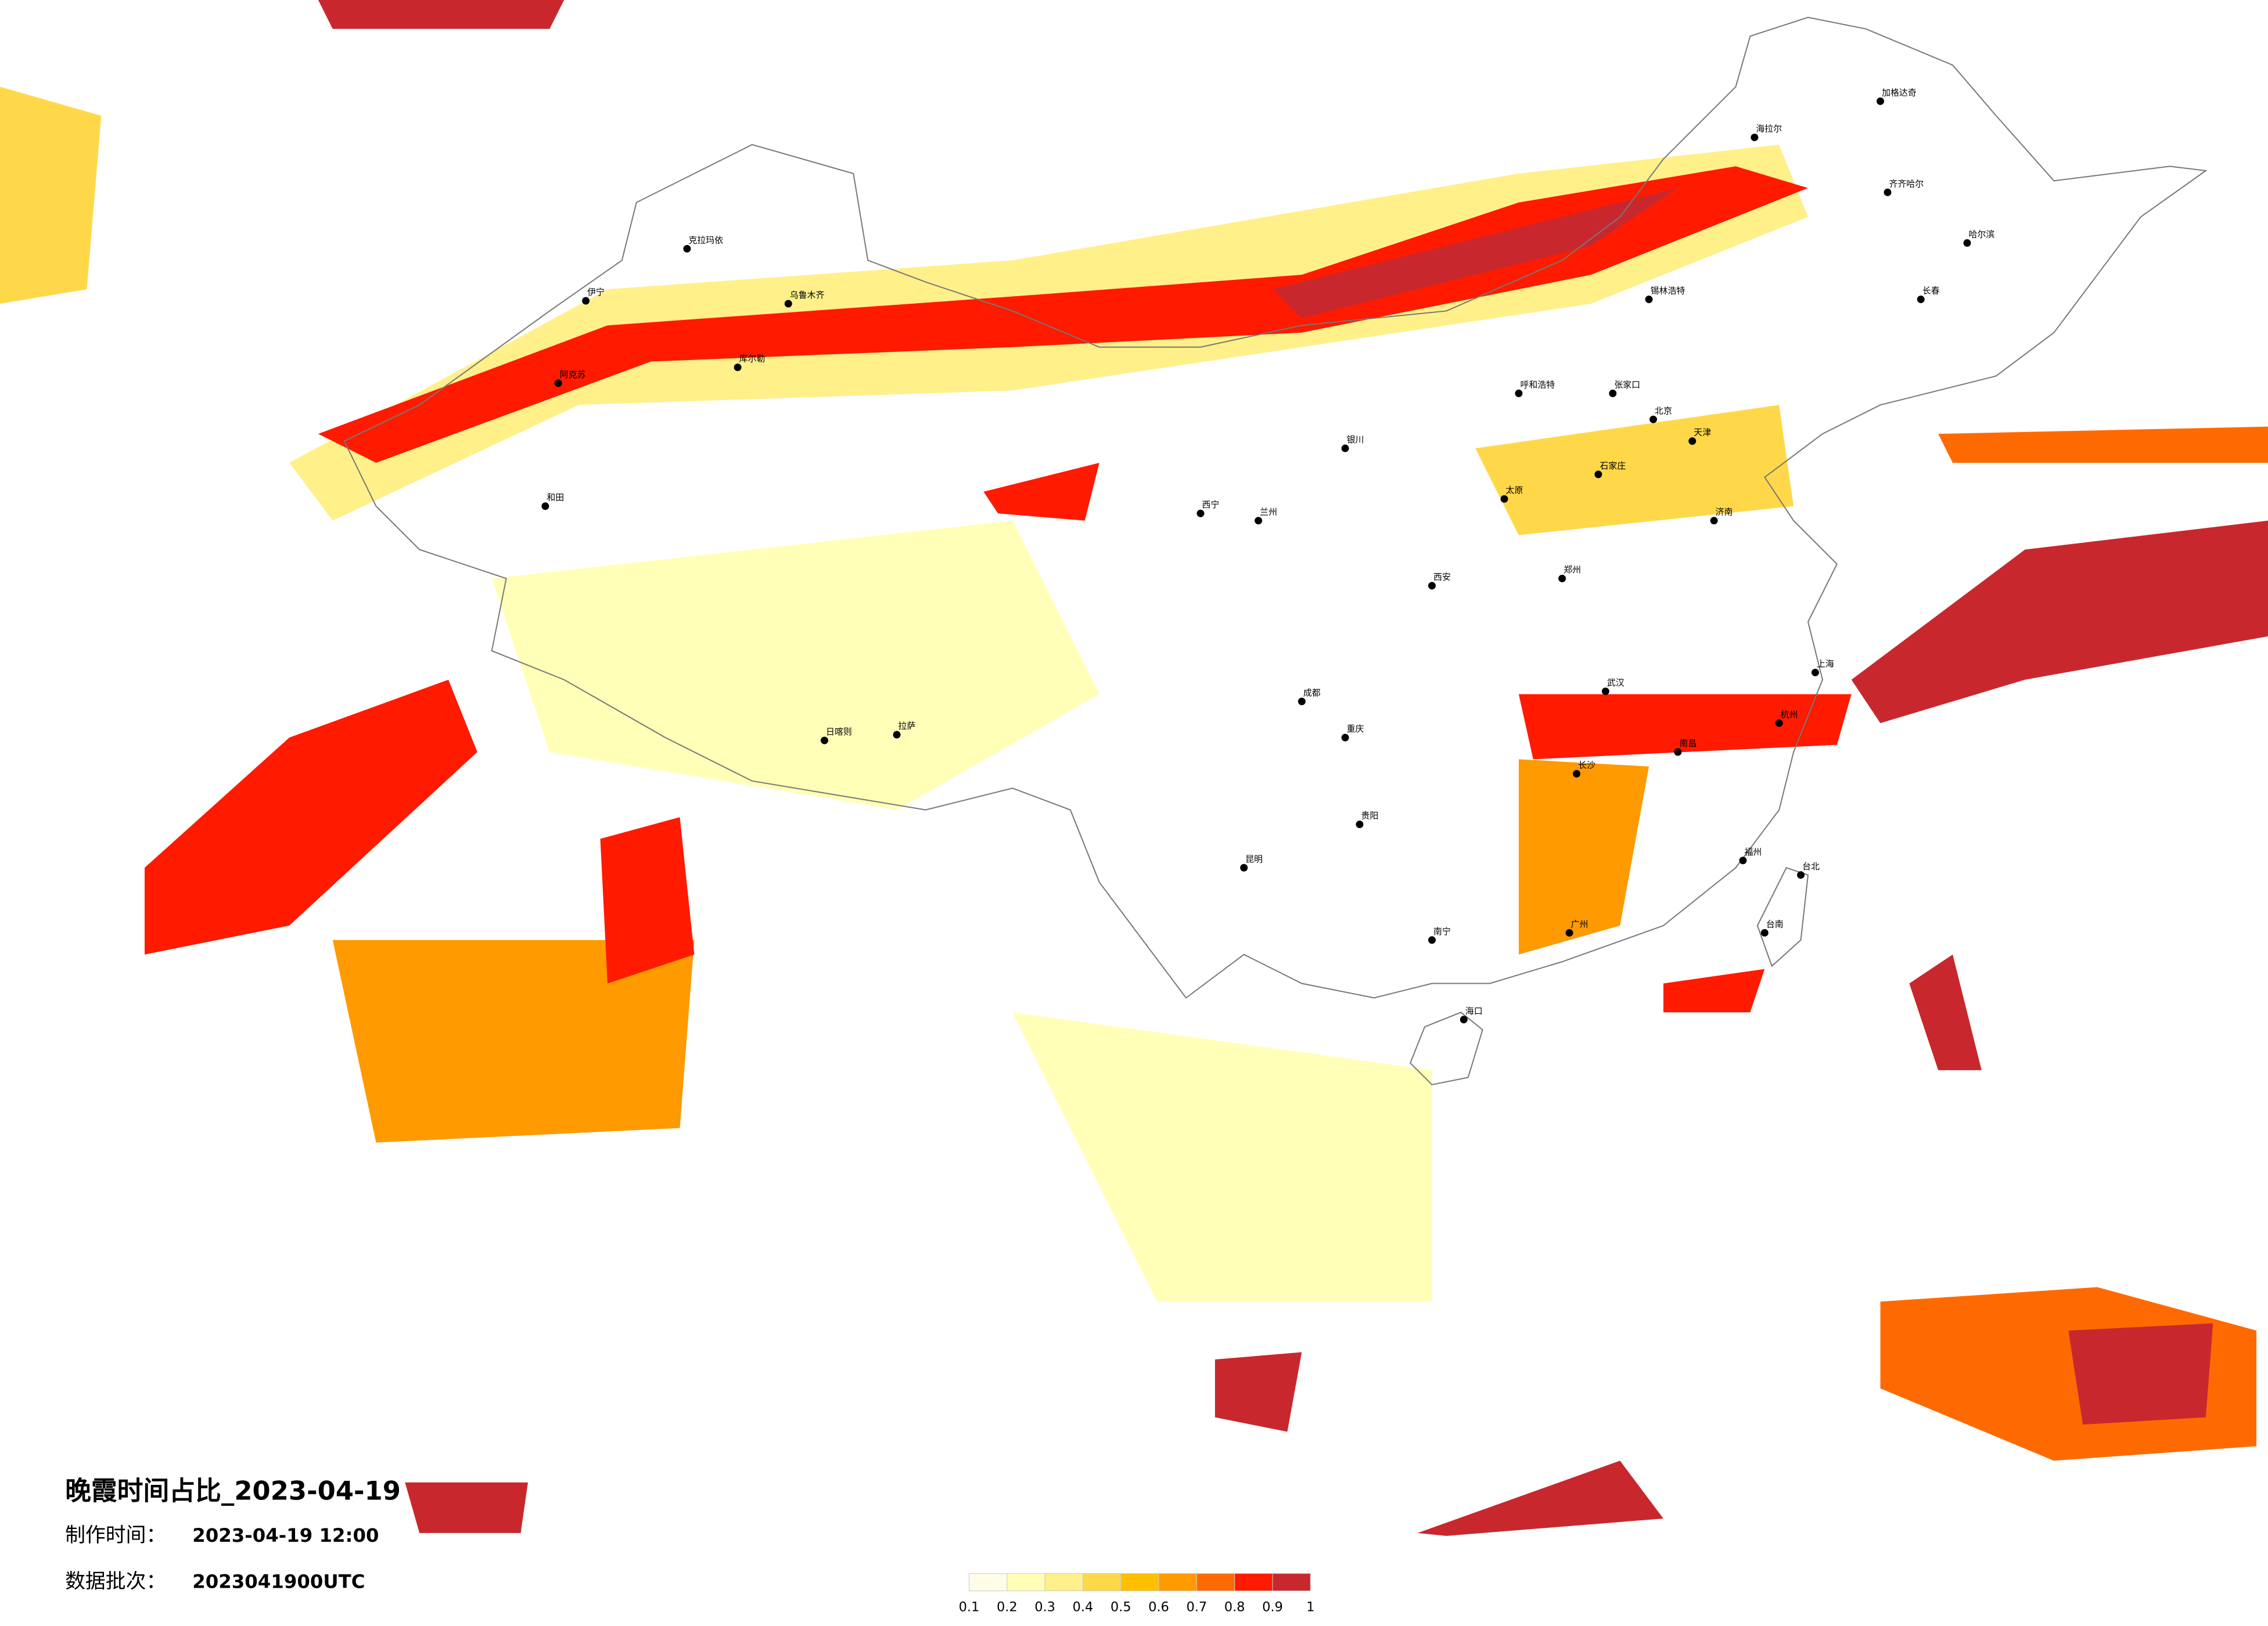 Image resolution: width=2268 pixels, height=1626 pixels. I want to click on batch-label: 数据批次：, so click(115, 1581).